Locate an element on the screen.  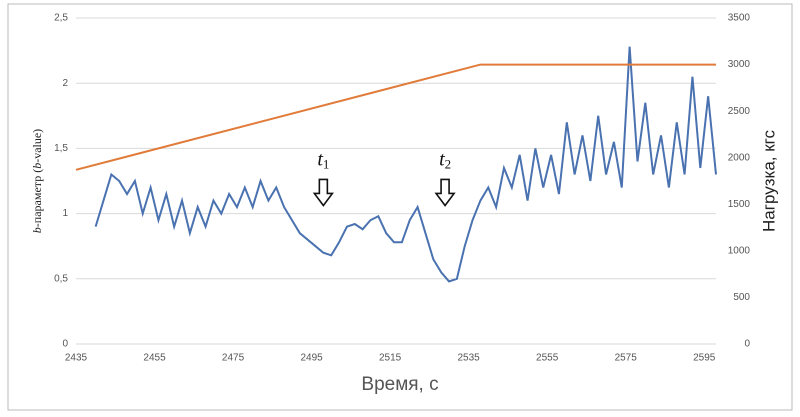
y-tick-label: 2,5 is located at coordinates (61, 18).